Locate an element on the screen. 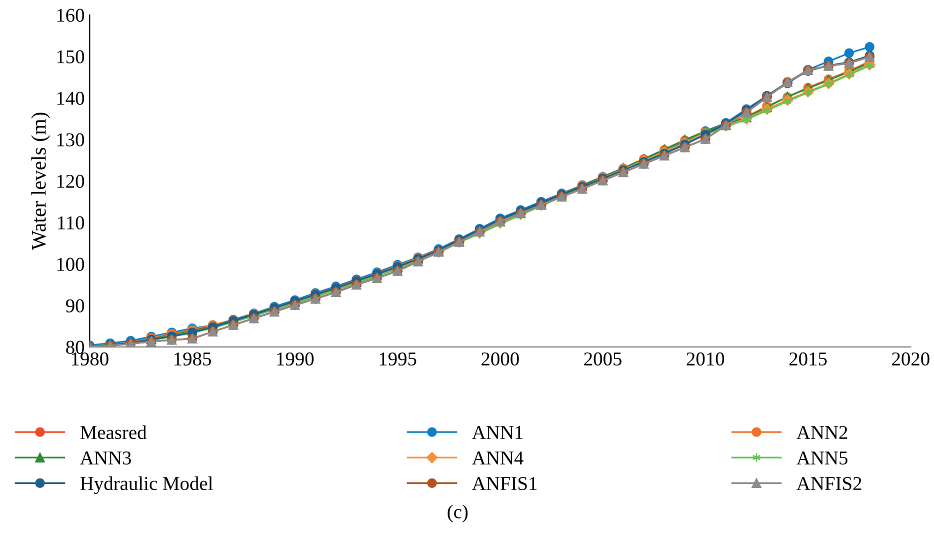 The width and height of the screenshot is (934, 533). legend-label: ANN4 is located at coordinates (498, 458).